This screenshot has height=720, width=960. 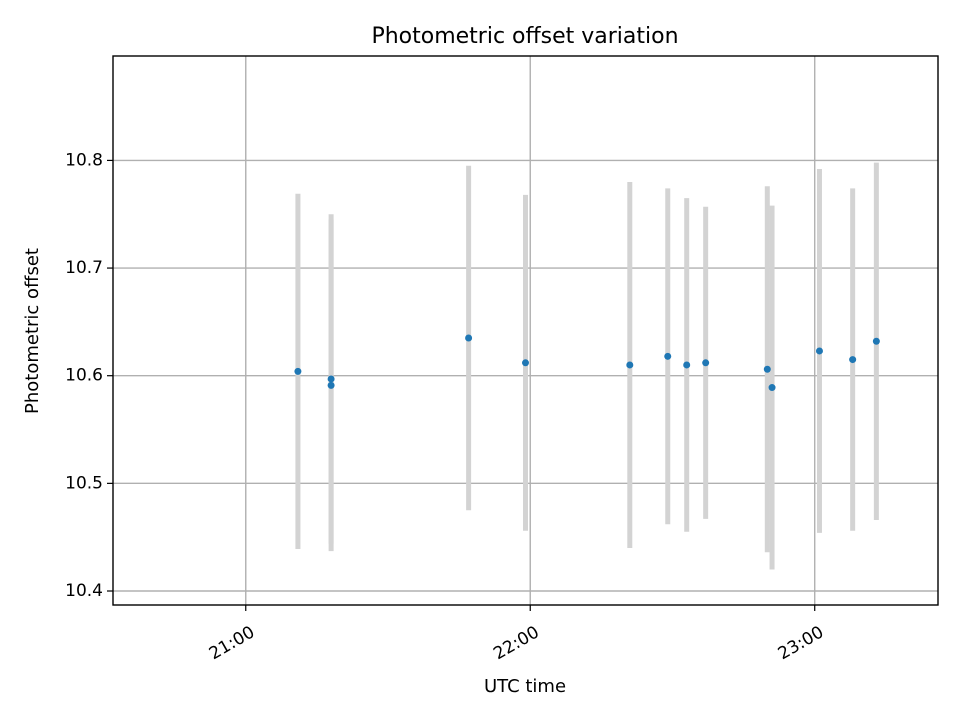 I want to click on x-tick-label: 23:00, so click(x=801, y=643).